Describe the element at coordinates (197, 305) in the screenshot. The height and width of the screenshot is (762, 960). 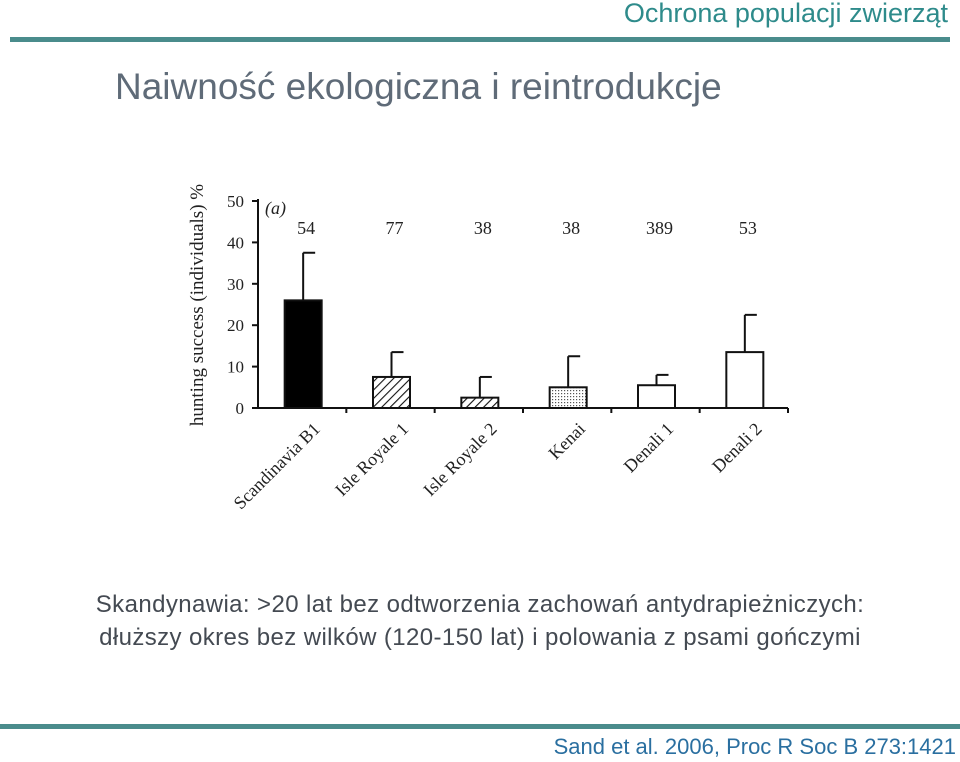
I see `y-axis-label: hunting success (individuals) %` at that location.